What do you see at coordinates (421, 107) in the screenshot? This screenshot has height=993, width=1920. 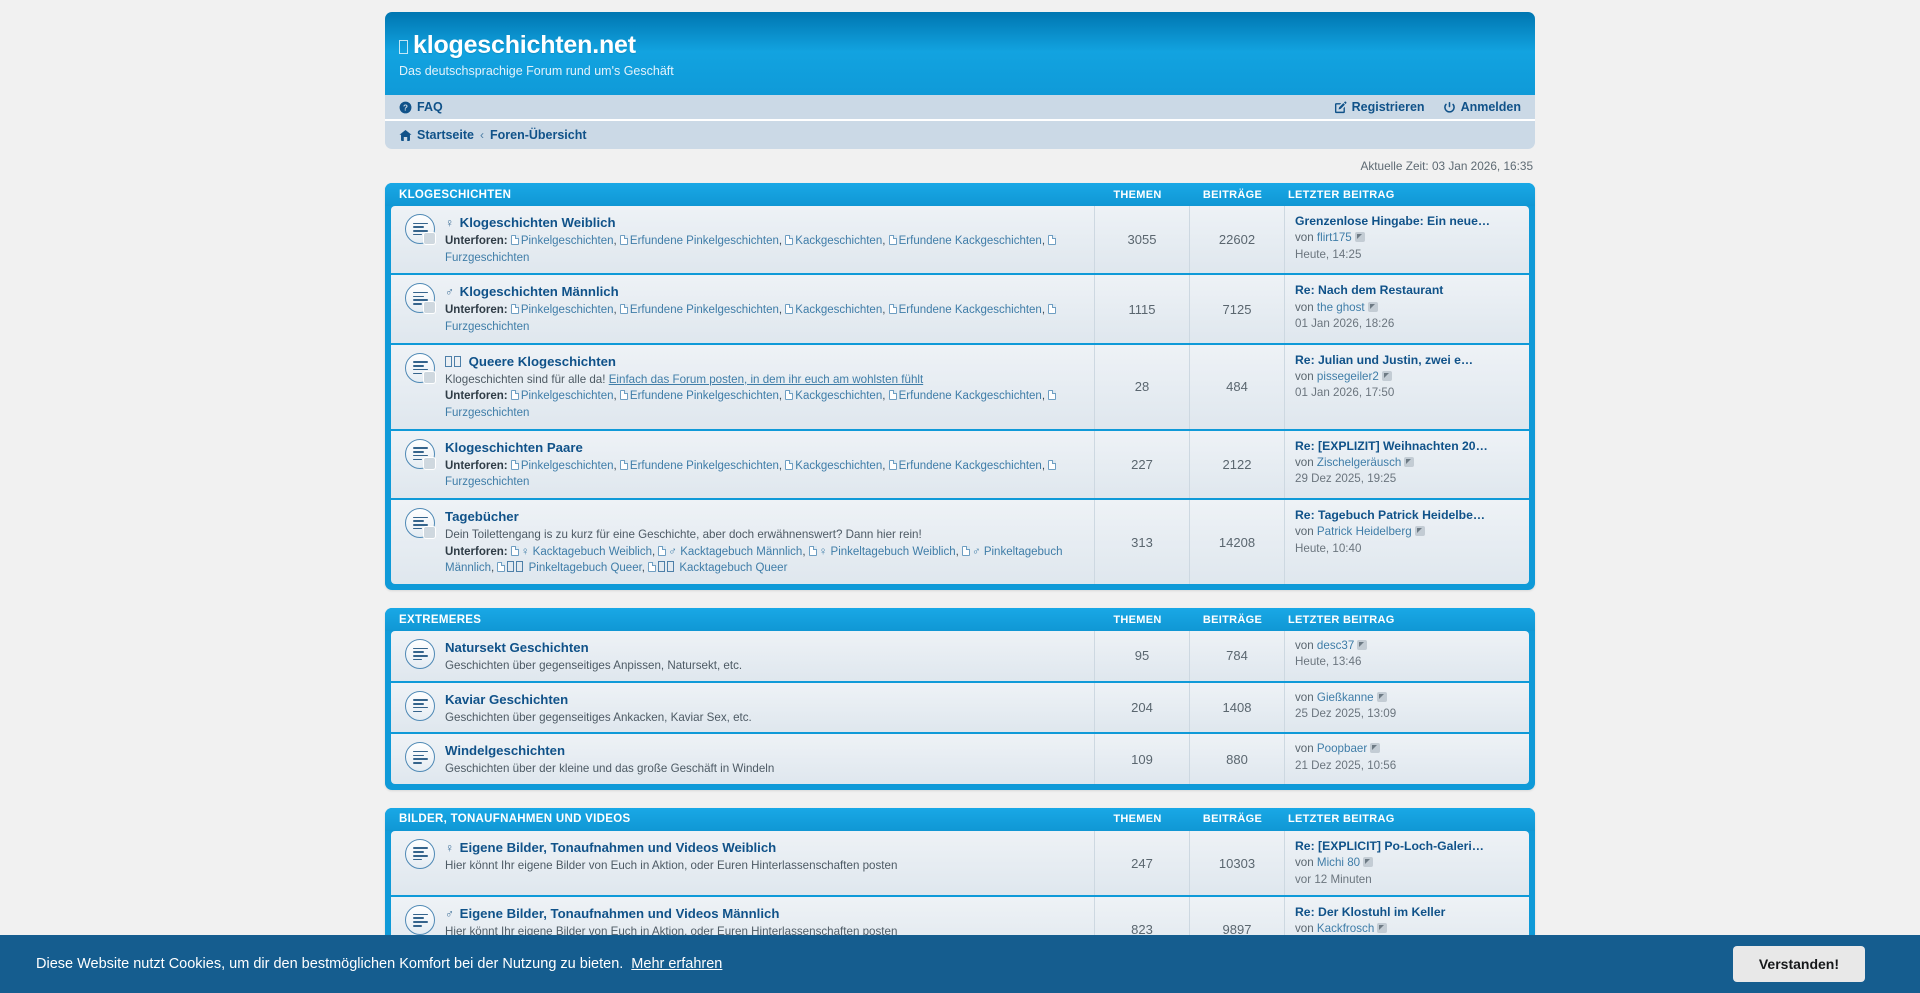 I see `faq-link: ? FAQ` at bounding box center [421, 107].